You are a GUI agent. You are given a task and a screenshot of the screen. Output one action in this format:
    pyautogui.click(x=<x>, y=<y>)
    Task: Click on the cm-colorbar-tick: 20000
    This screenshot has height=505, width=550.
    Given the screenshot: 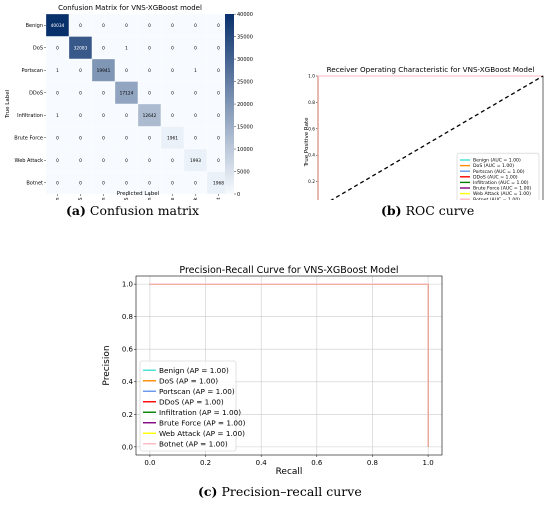 What is the action you would take?
    pyautogui.click(x=245, y=105)
    